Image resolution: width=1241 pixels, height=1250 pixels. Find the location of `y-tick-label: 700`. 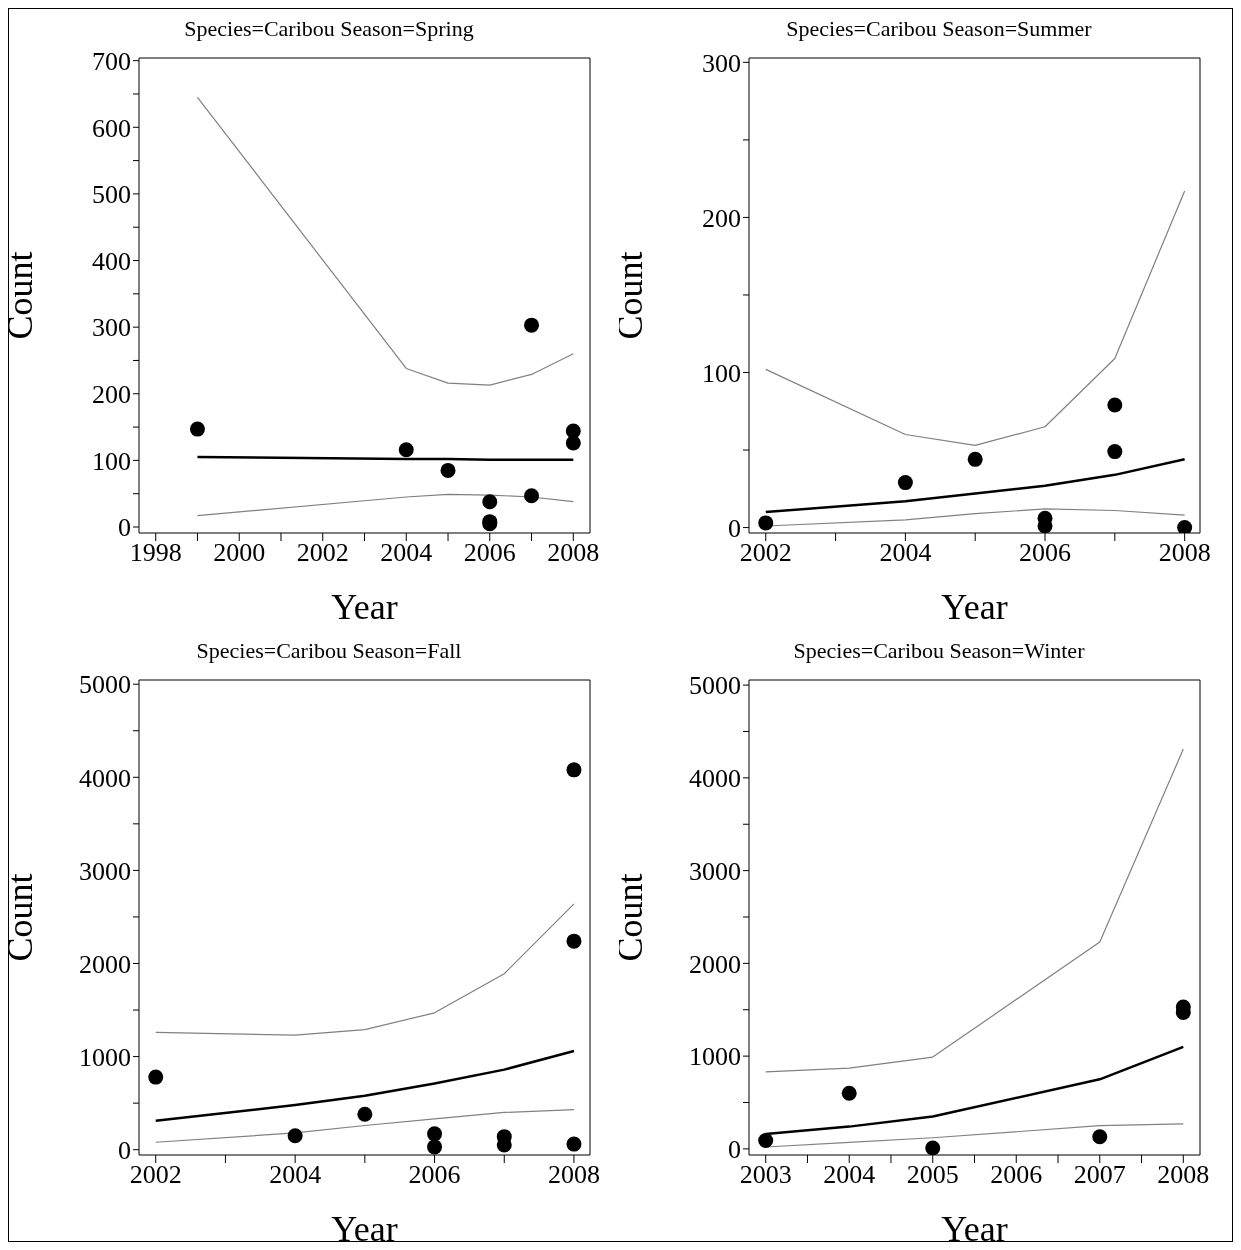

y-tick-label: 700 is located at coordinates (111, 61).